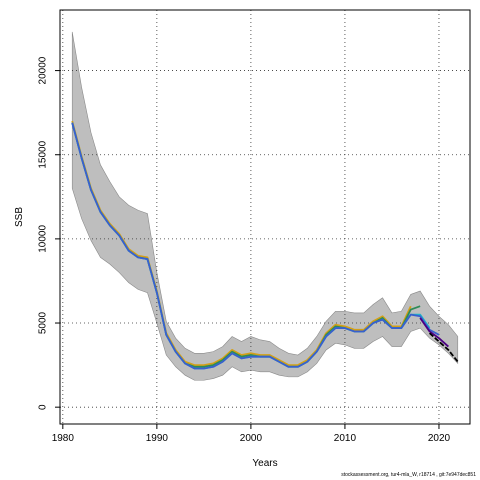 The height and width of the screenshot is (480, 480). What do you see at coordinates (345, 438) in the screenshot?
I see `x-tick-label: 2010` at bounding box center [345, 438].